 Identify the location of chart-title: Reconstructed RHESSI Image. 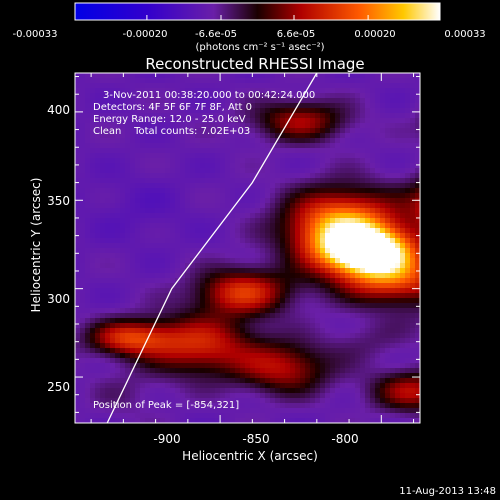
(254, 64).